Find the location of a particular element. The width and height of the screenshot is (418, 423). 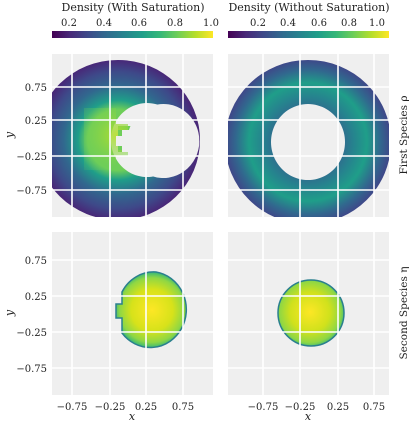

xlabel-bottom-right: x is located at coordinates (308, 416).